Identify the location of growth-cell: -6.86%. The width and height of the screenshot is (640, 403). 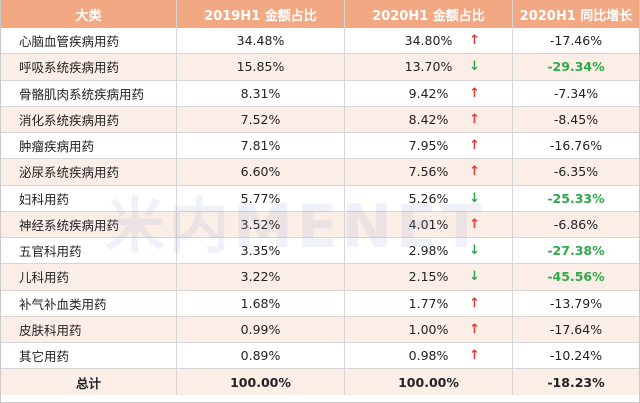
(576, 224).